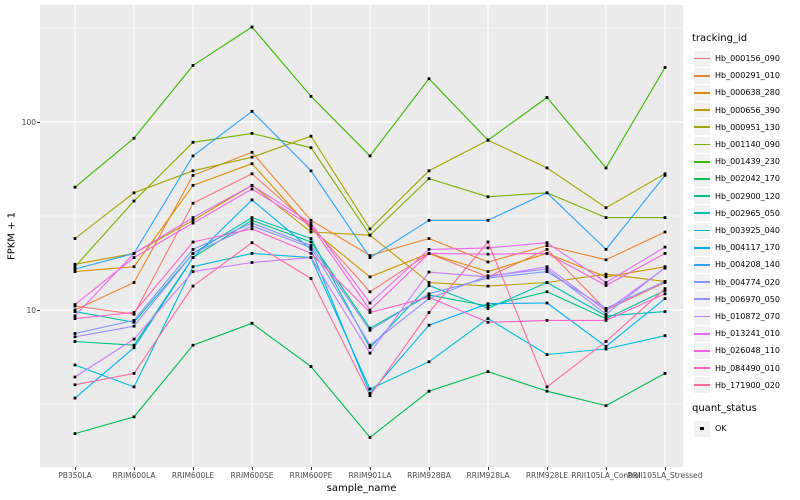 The height and width of the screenshot is (500, 800). Describe the element at coordinates (737, 282) in the screenshot. I see `legend-item: Hb_004774_020` at that location.